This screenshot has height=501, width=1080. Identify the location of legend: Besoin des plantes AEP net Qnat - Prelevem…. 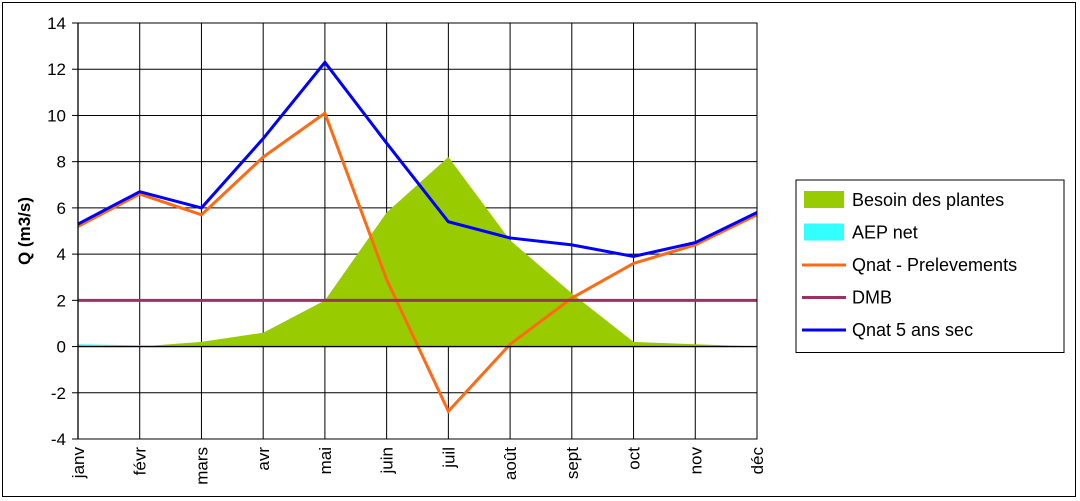
(930, 266).